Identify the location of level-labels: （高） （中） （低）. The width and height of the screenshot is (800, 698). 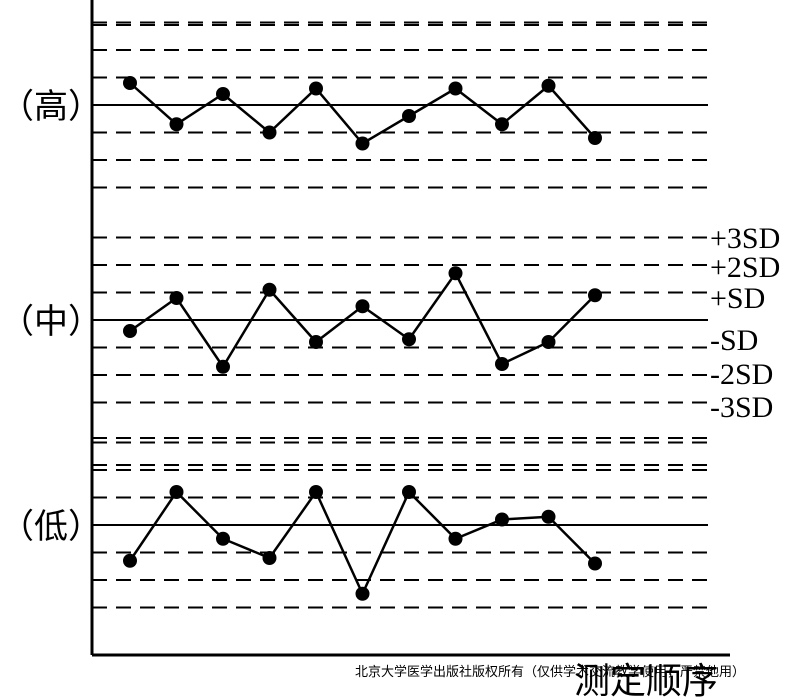
(51, 317).